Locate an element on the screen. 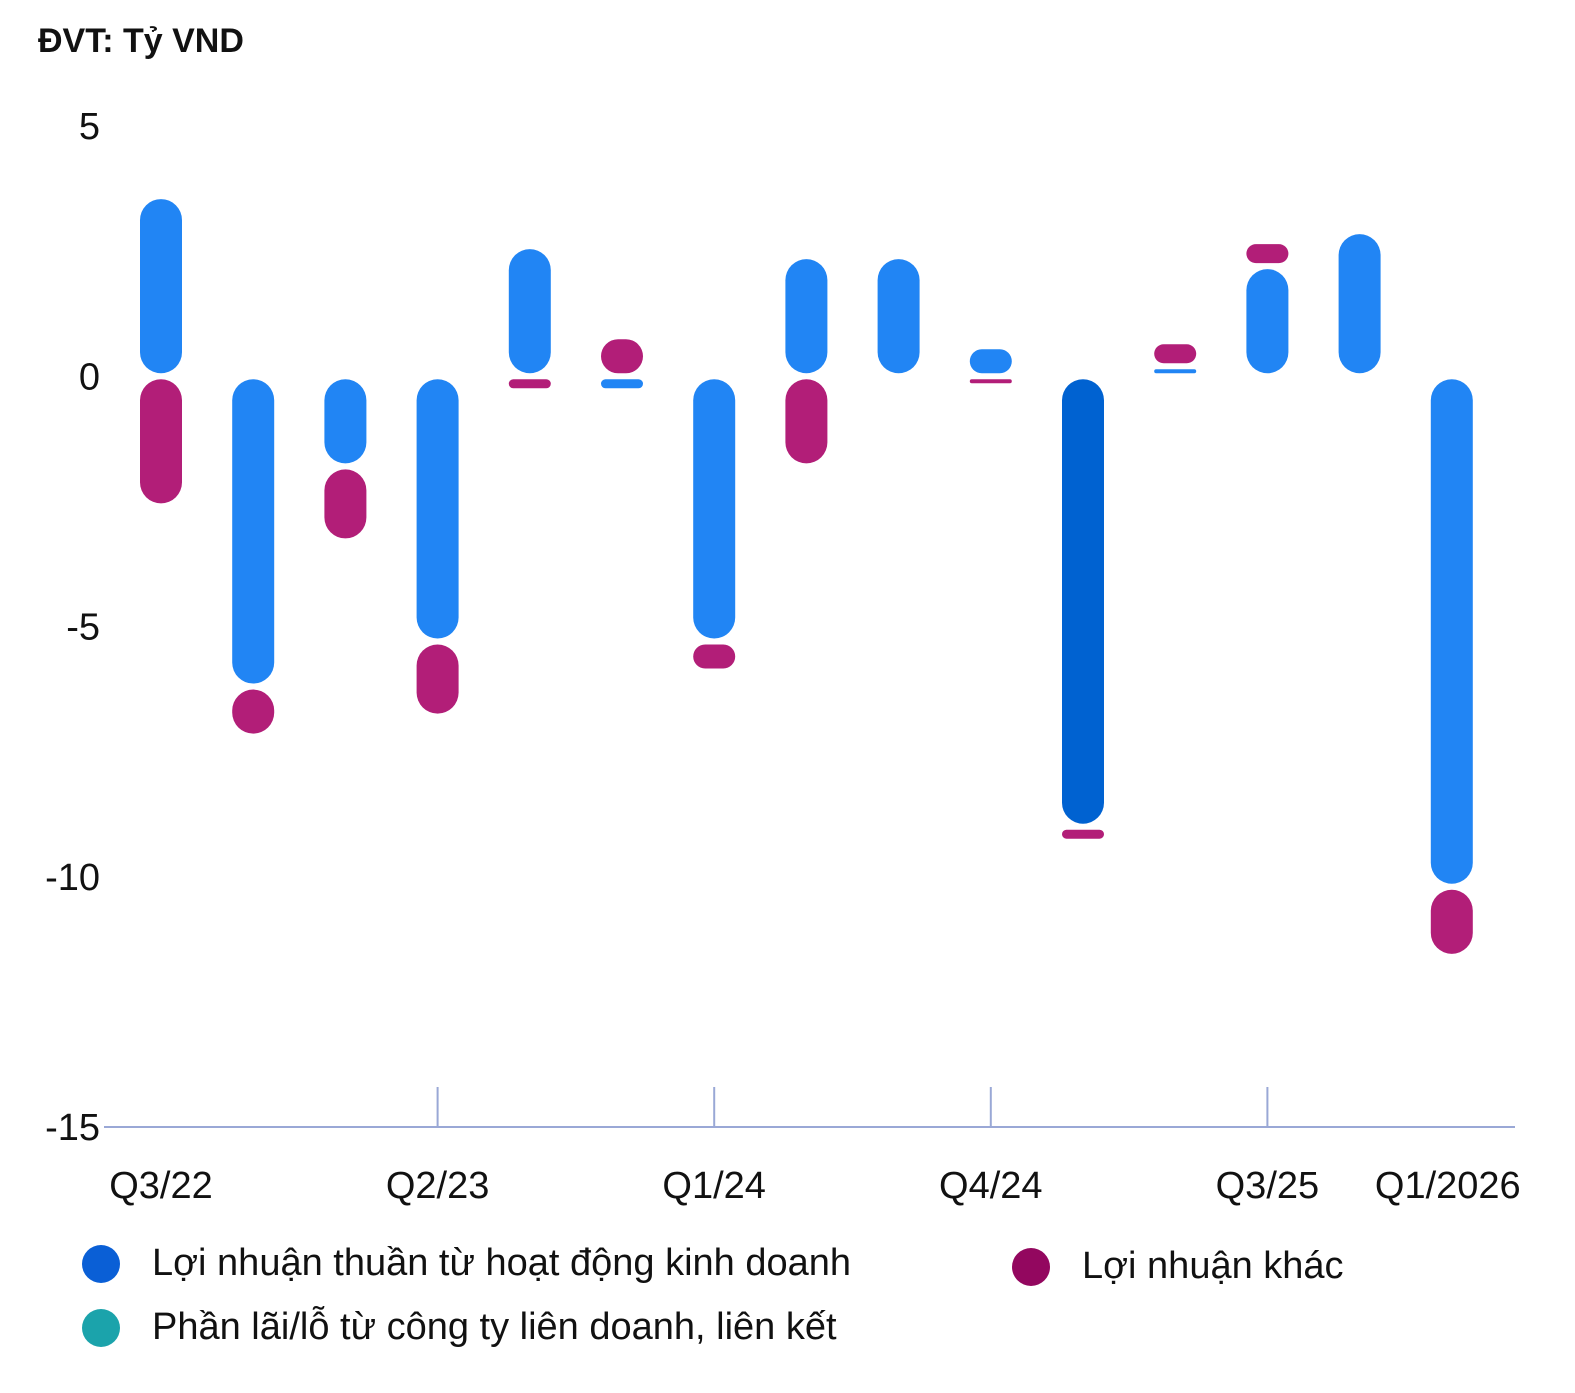 The width and height of the screenshot is (1575, 1393). bar-operating-Q1/24 is located at coordinates (714, 509).